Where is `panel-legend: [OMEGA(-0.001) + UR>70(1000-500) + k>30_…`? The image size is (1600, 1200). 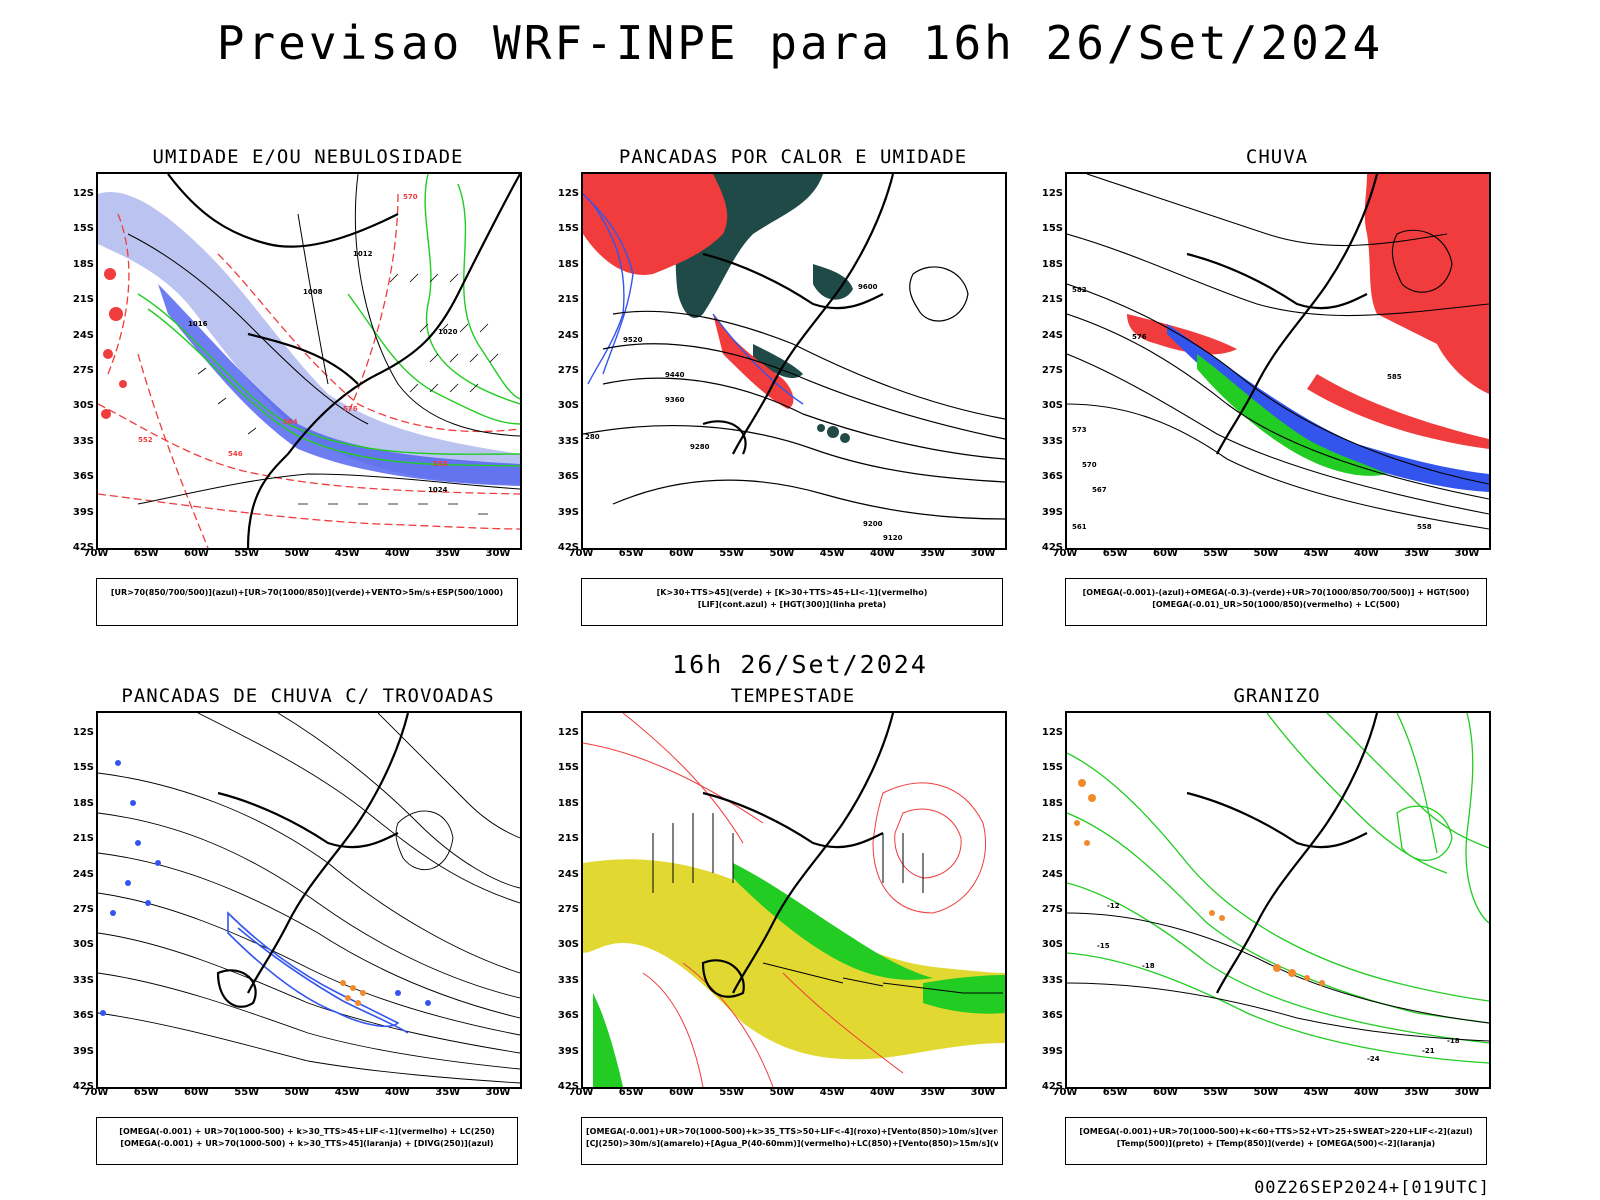
panel-legend: [OMEGA(-0.001) + UR>70(1000-500) + k>30_… is located at coordinates (307, 1141).